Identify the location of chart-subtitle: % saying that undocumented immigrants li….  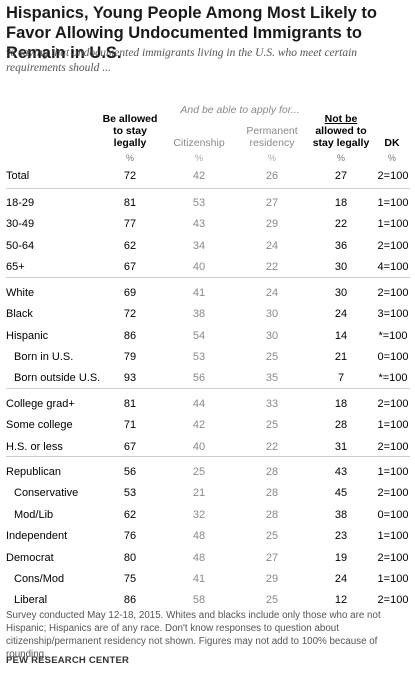
(182, 60).